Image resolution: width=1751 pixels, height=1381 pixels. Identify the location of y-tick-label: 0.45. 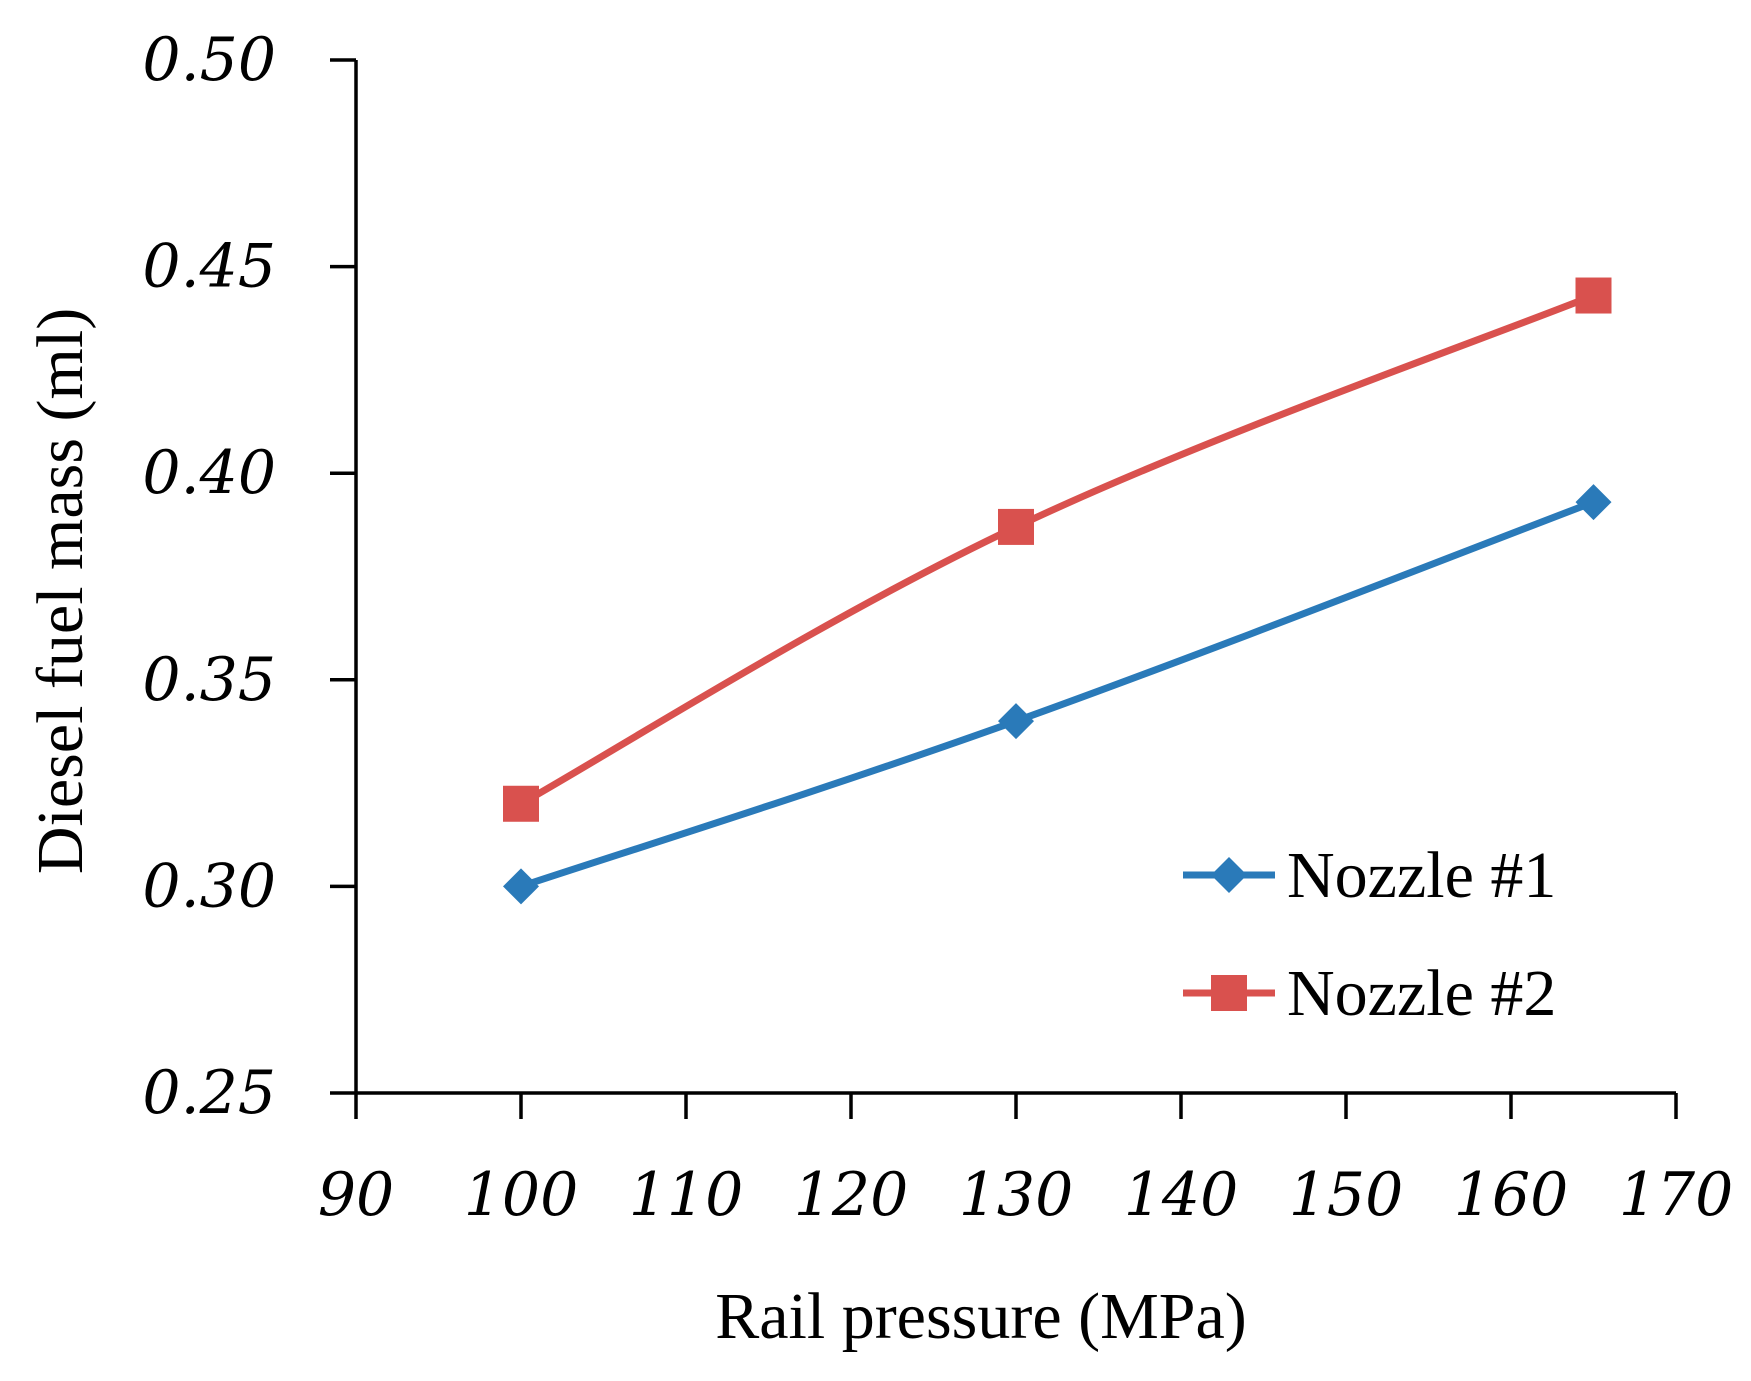
(209, 267).